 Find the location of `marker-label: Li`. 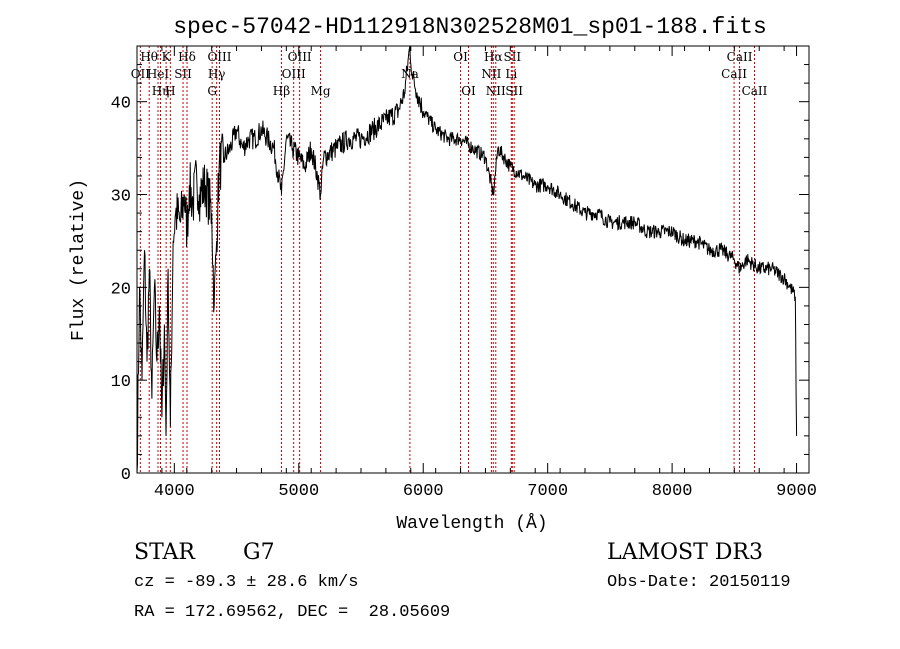

marker-label: Li is located at coordinates (511, 74).